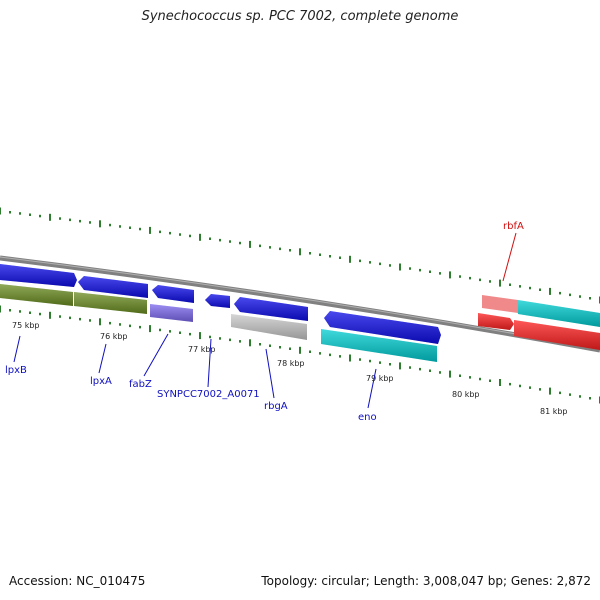 The image size is (600, 600). What do you see at coordinates (291, 363) in the screenshot?
I see `kbp-label-78: 78 kbp` at bounding box center [291, 363].